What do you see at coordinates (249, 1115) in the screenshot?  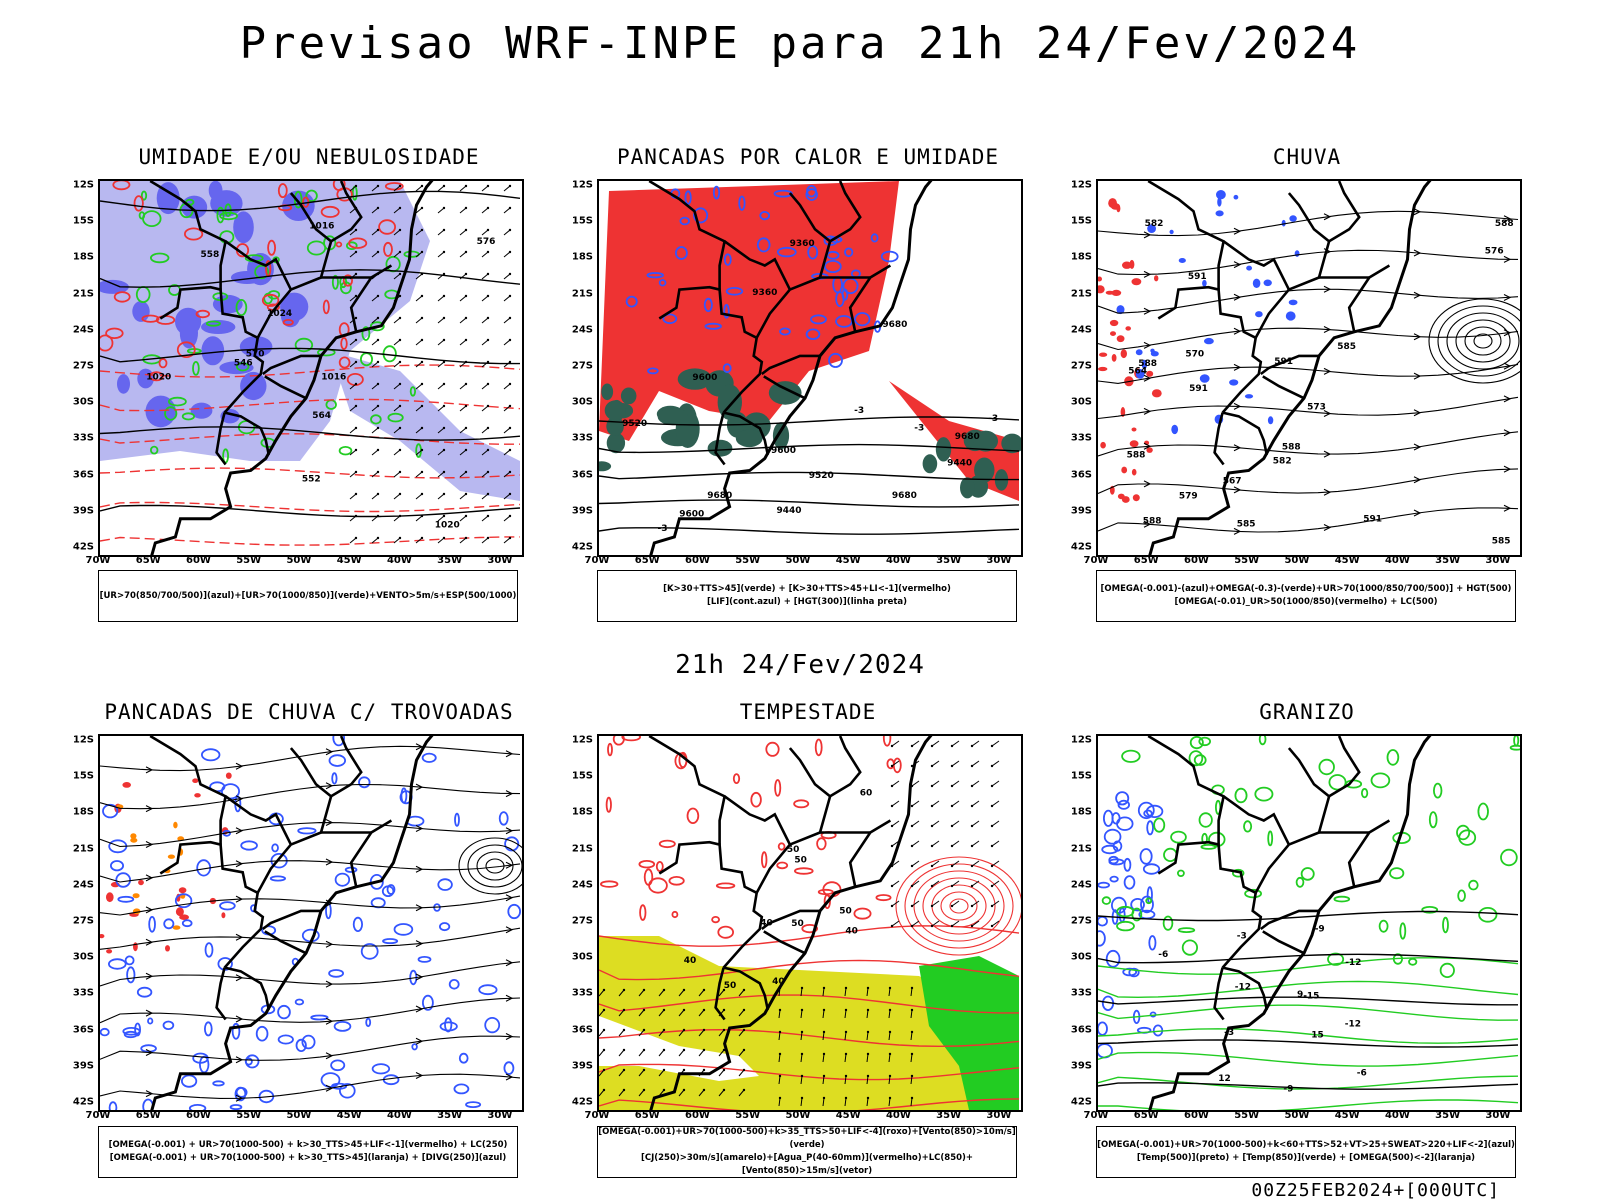 I see `longitude-label: 55W` at bounding box center [249, 1115].